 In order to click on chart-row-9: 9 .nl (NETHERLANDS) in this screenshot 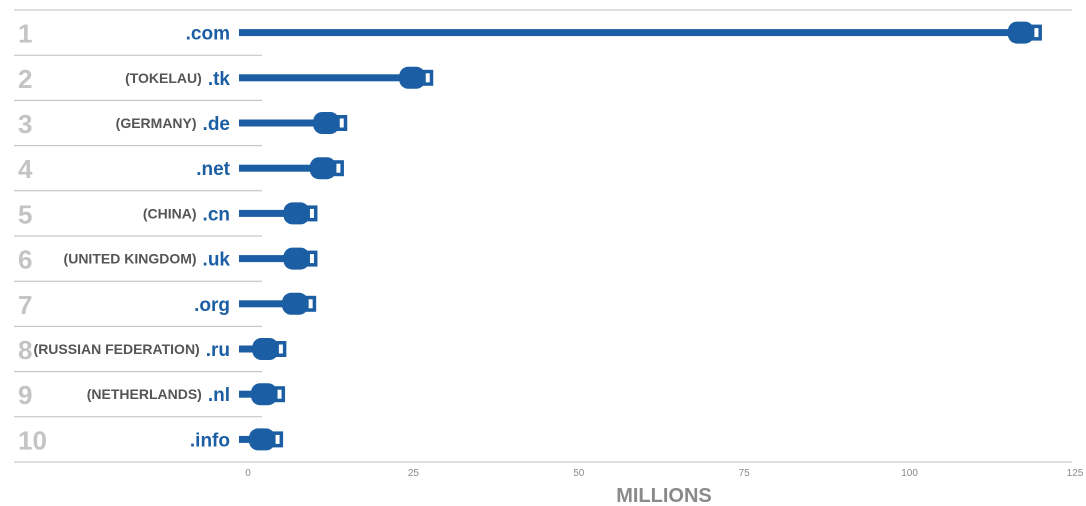, I will do `click(150, 399)`.